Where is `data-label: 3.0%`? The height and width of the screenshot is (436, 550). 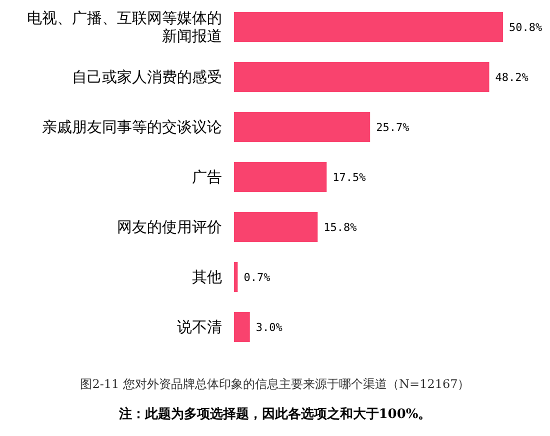
data-label: 3.0% is located at coordinates (269, 327).